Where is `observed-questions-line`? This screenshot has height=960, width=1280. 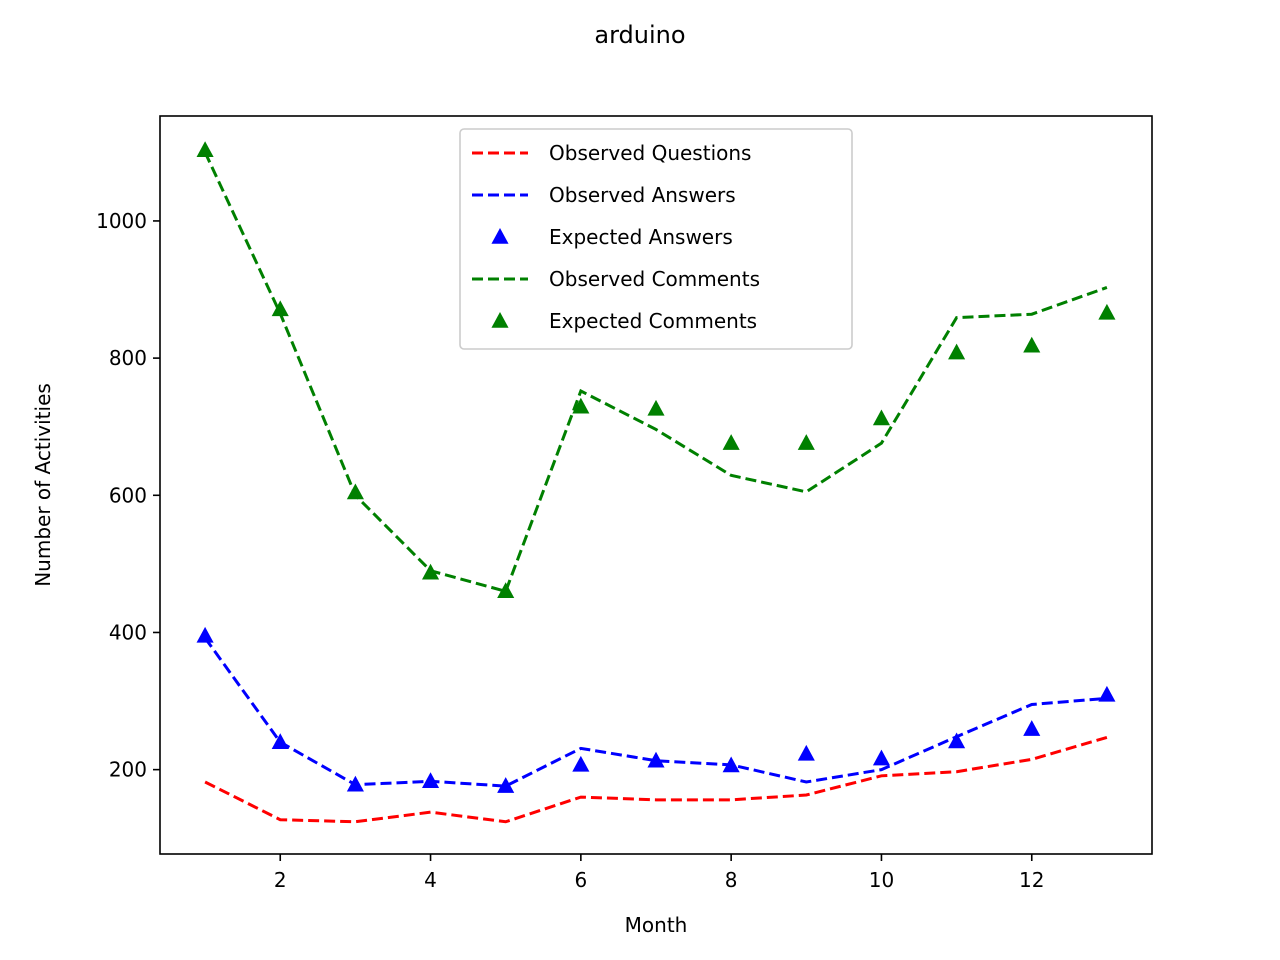
observed-questions-line is located at coordinates (656, 779).